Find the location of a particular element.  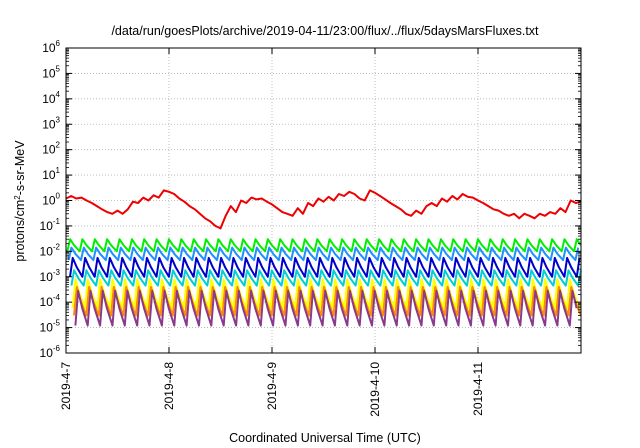

y-tick-label-exponent: -1 is located at coordinates (57, 221).